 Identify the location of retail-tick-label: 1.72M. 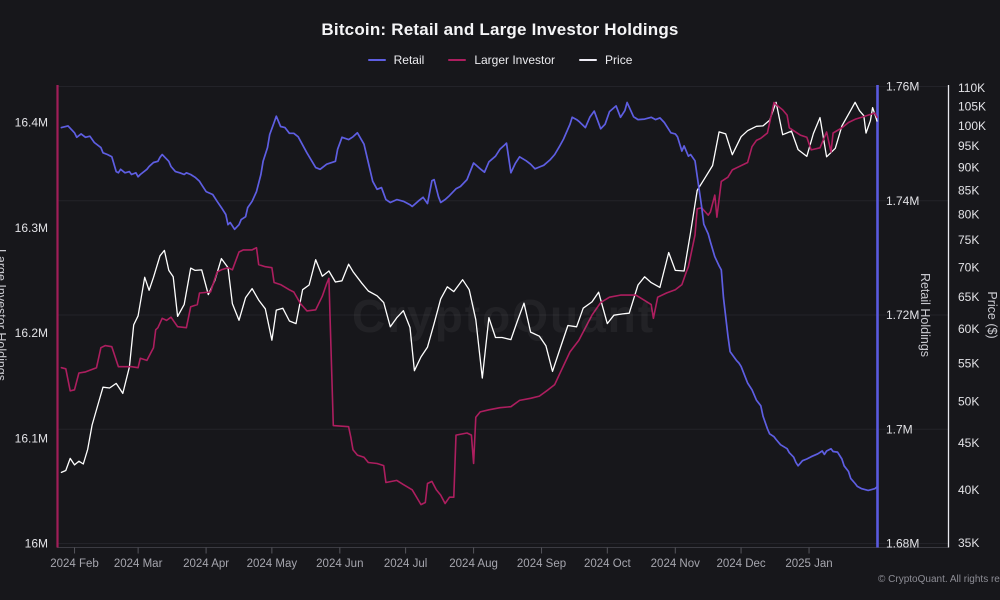
(902, 315).